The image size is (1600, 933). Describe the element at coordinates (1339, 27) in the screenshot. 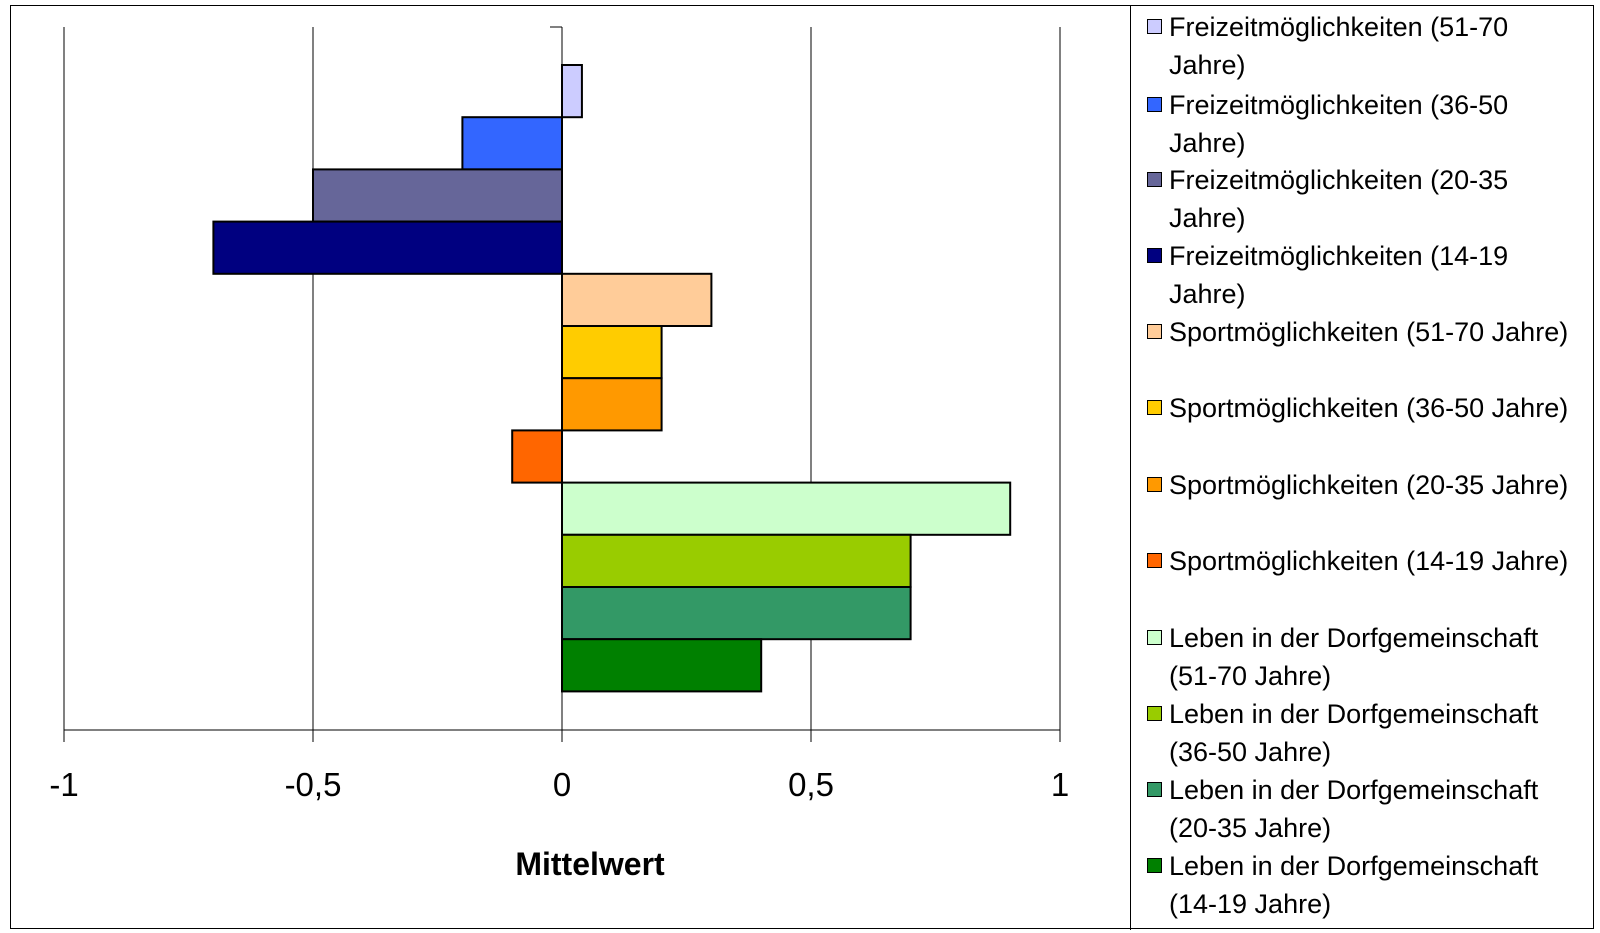

I see `legend-label: Freizeitmöglichkeiten (51-70` at that location.